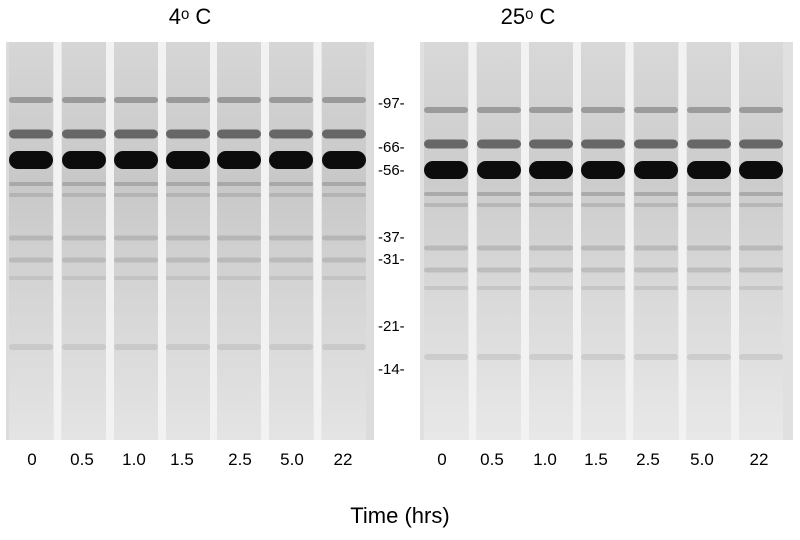 This screenshot has width=800, height=540. What do you see at coordinates (391, 237) in the screenshot?
I see `marker-37: -37-` at bounding box center [391, 237].